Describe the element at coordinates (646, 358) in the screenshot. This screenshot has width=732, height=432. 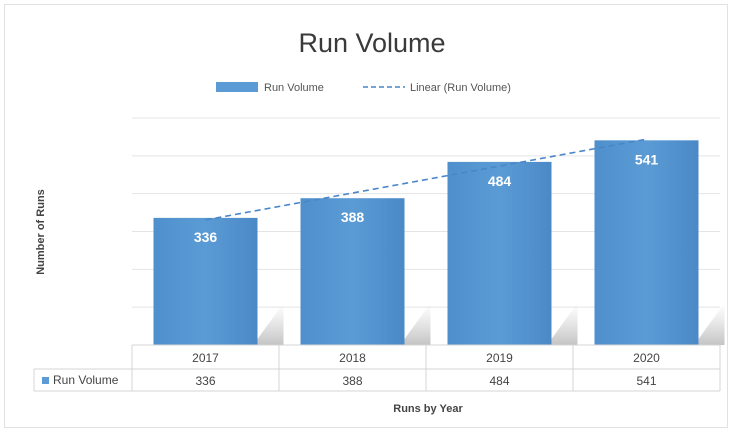
I see `category-label: 2020` at that location.